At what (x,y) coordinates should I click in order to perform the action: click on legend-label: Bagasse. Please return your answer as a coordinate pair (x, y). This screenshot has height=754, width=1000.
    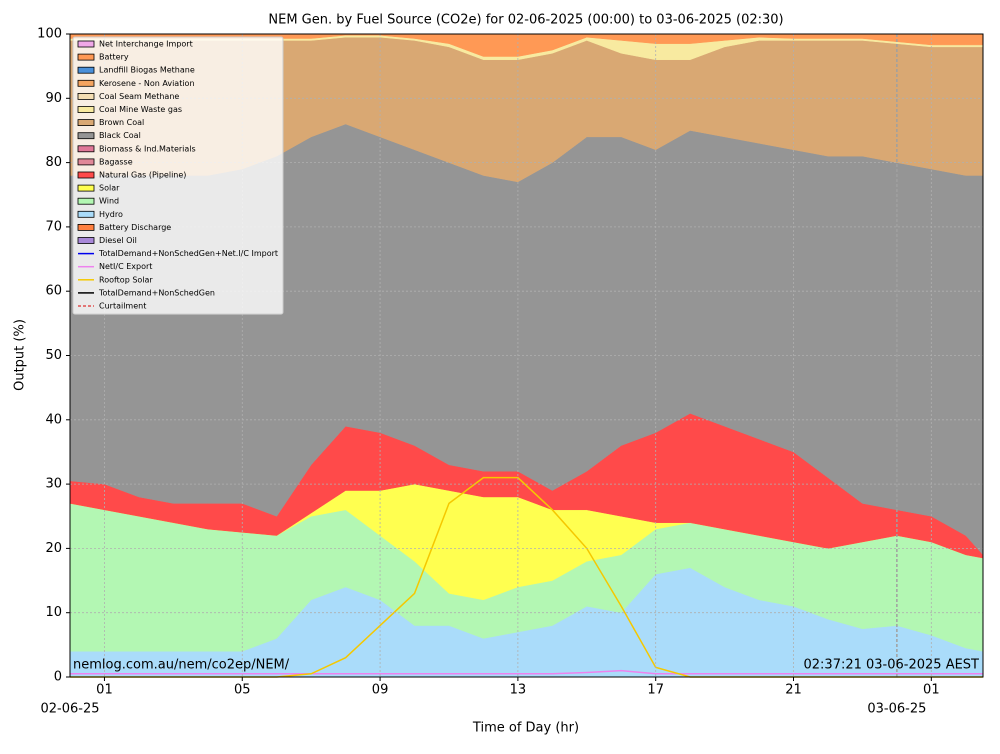
    Looking at the image, I should click on (116, 161).